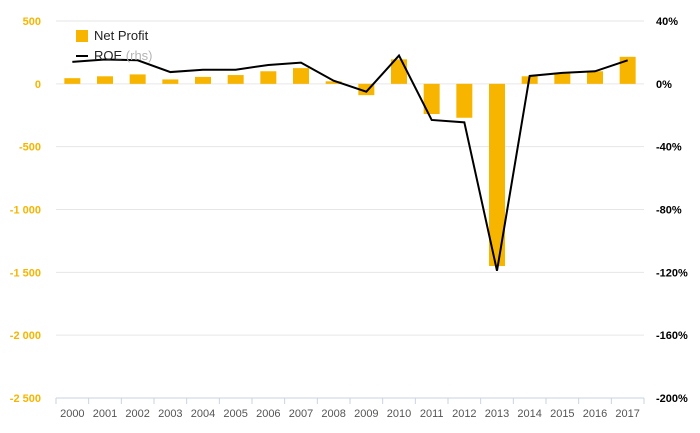 The image size is (700, 433). I want to click on axes, so click(350, 400).